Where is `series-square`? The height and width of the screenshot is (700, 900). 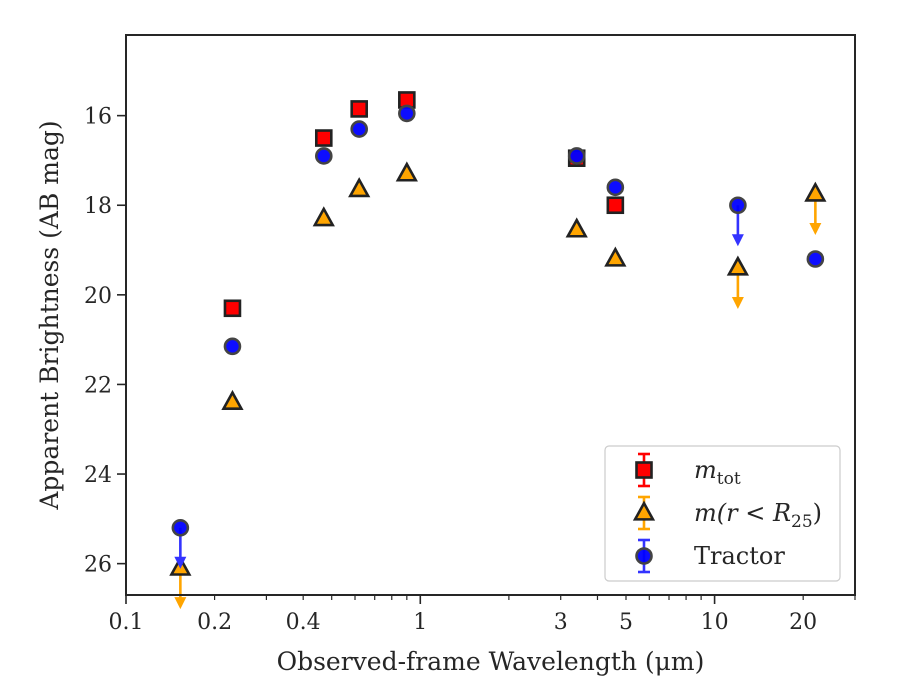 series-square is located at coordinates (424, 204).